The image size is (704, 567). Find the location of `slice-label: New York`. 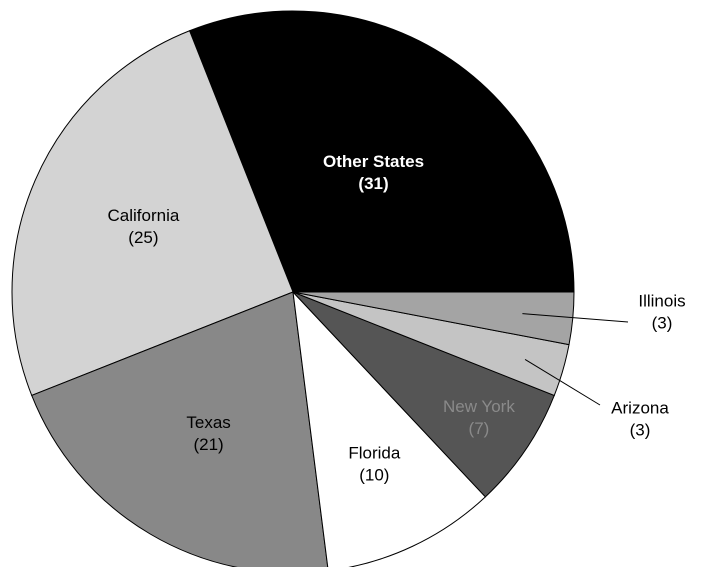

slice-label: New York is located at coordinates (479, 406).